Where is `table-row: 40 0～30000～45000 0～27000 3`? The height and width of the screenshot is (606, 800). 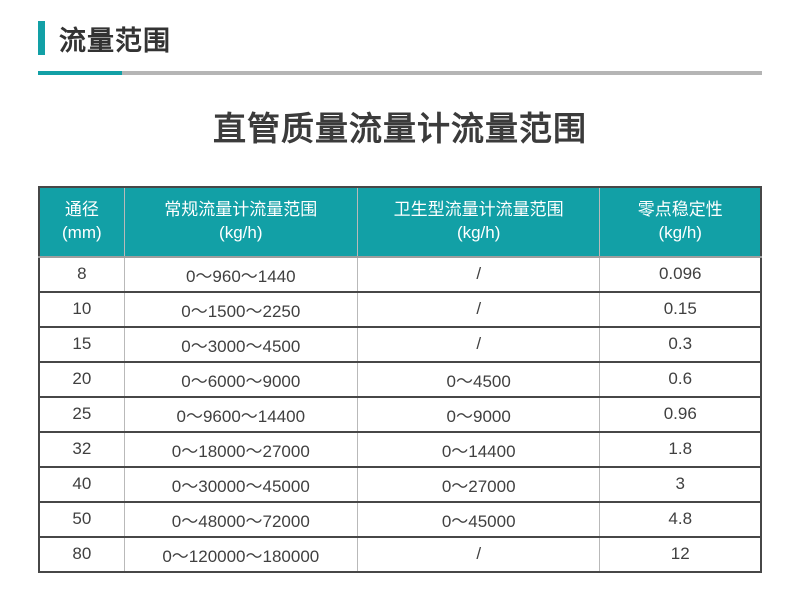
table-row: 40 0～30000～45000 0～27000 3 is located at coordinates (400, 483).